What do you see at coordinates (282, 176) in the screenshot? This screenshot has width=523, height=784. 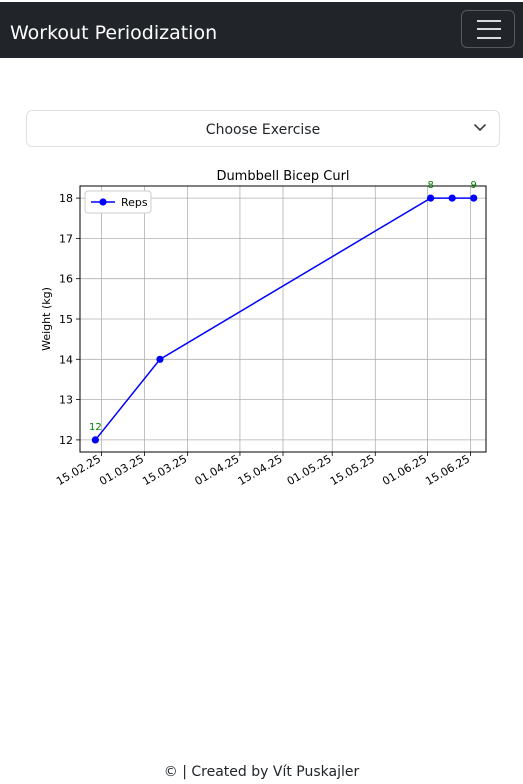 I see `chart-title: Dumbbell Bicep Curl` at bounding box center [282, 176].